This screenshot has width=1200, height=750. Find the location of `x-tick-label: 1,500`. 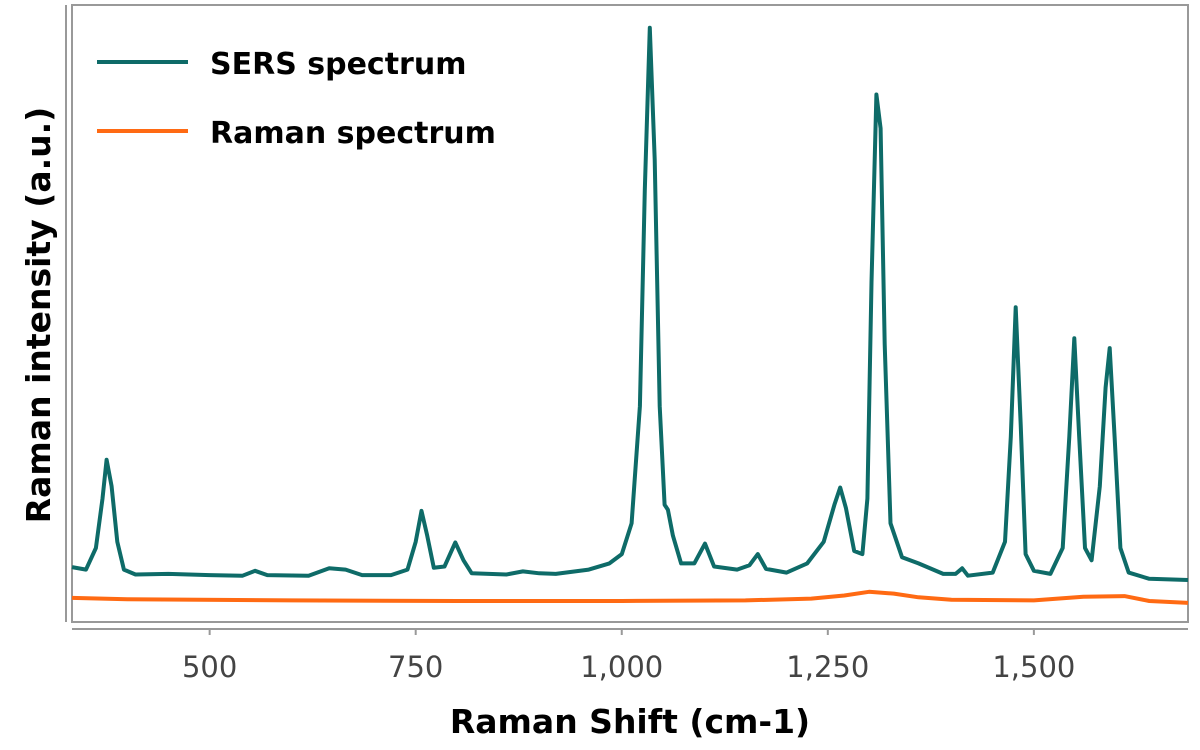

x-tick-label: 1,500 is located at coordinates (1033, 667).